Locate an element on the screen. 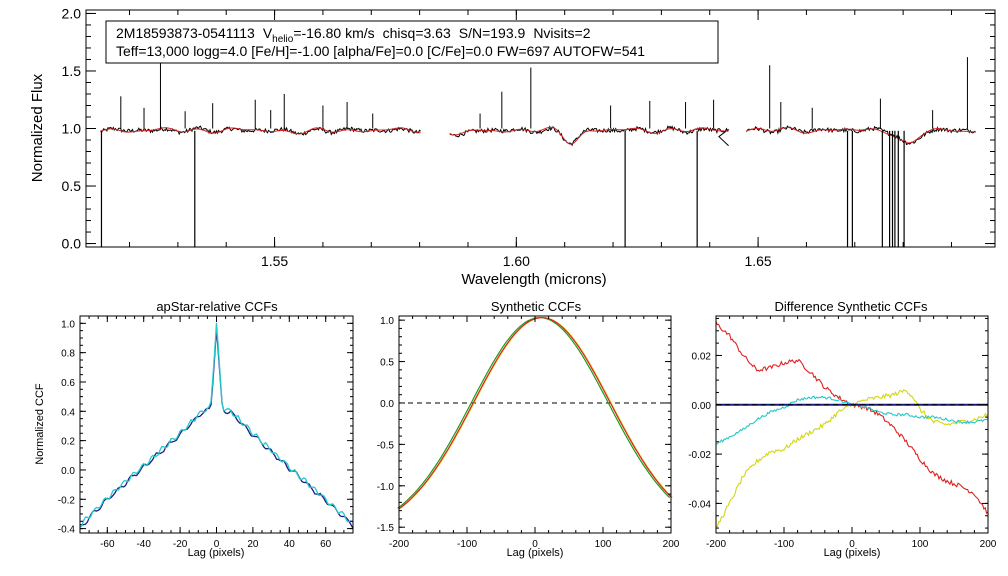 The height and width of the screenshot is (576, 1008). difference-ccf-title: Difference Synthetic CCFs is located at coordinates (851, 306).